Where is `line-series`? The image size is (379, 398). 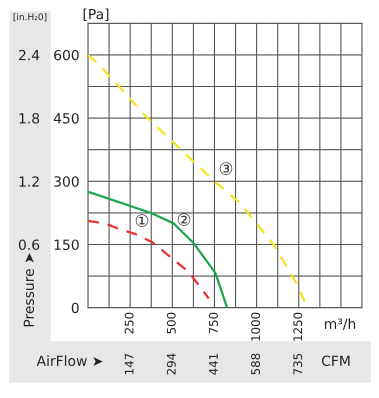
line-series is located at coordinates (158, 249).